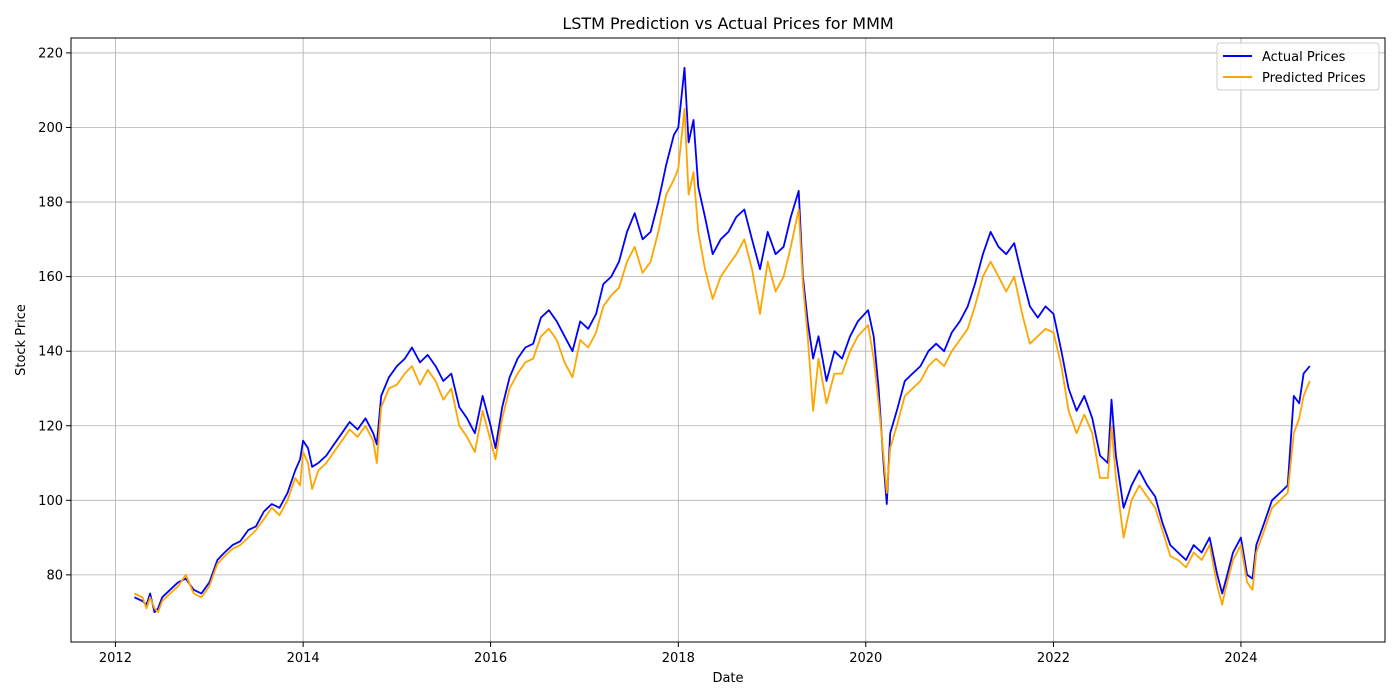 This screenshot has width=1400, height=700. I want to click on y-tick-label: 140, so click(50, 352).